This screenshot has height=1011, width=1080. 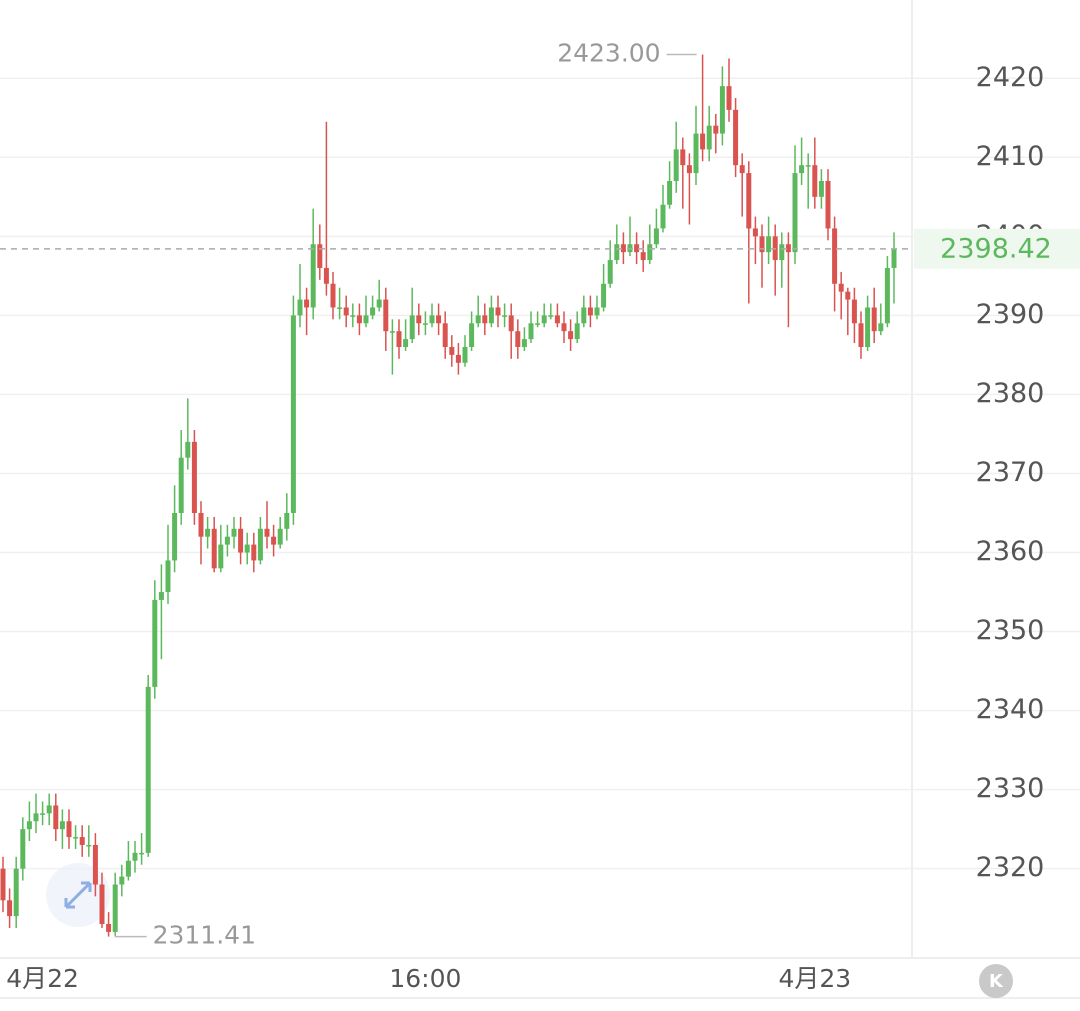 I want to click on y-tick-label: 2420, so click(x=1010, y=77).